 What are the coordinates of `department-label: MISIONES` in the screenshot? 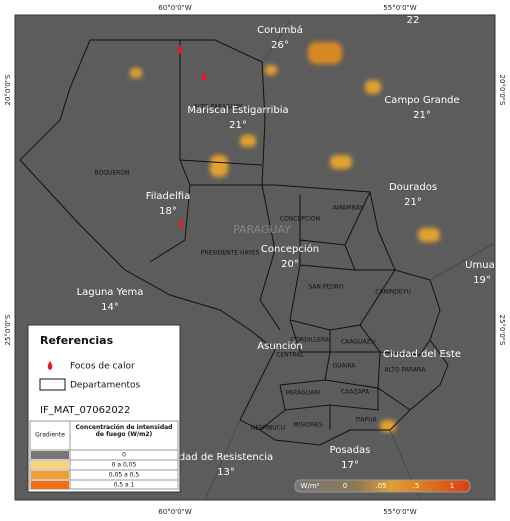 It's located at (308, 425).